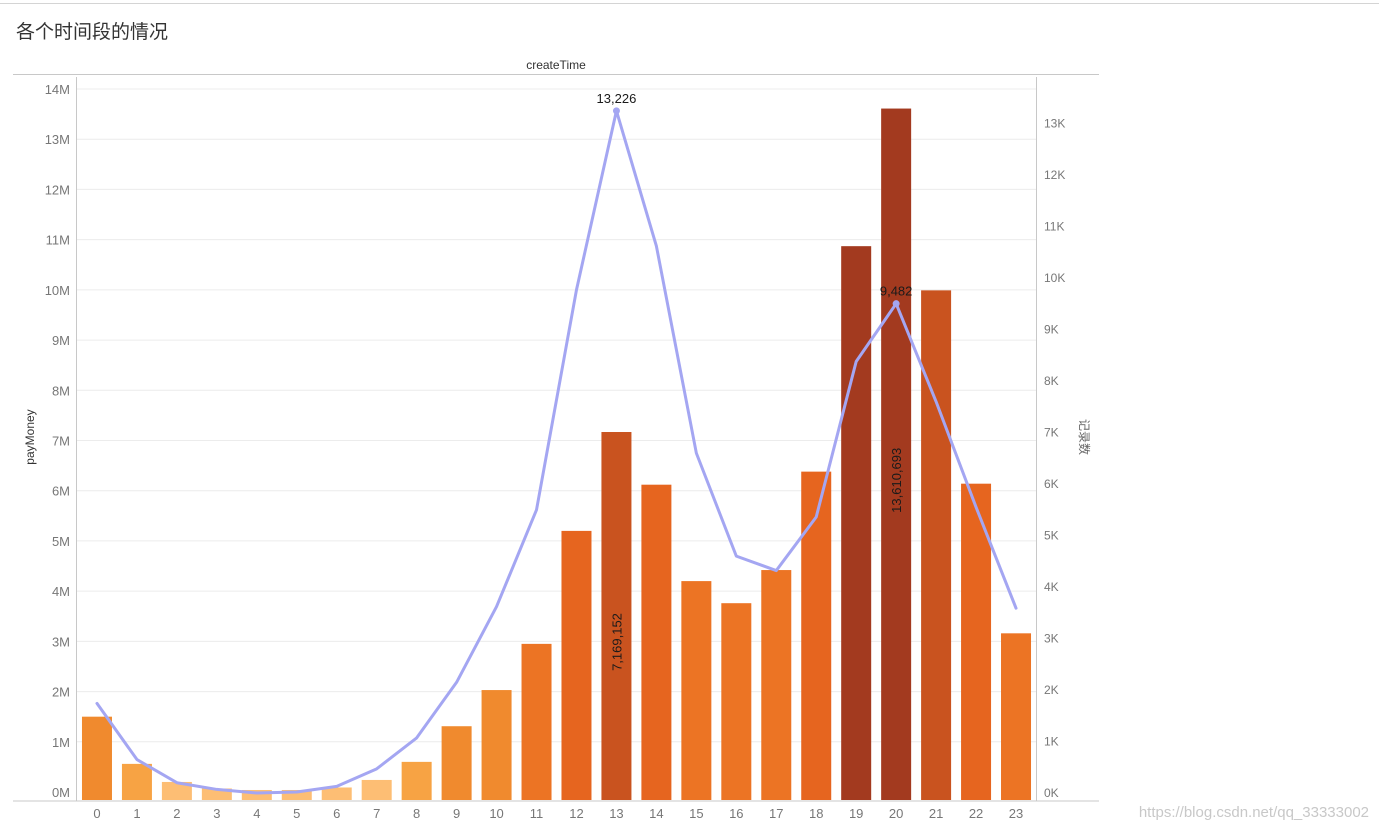  What do you see at coordinates (537, 813) in the screenshot?
I see `x-tick-label: 11` at bounding box center [537, 813].